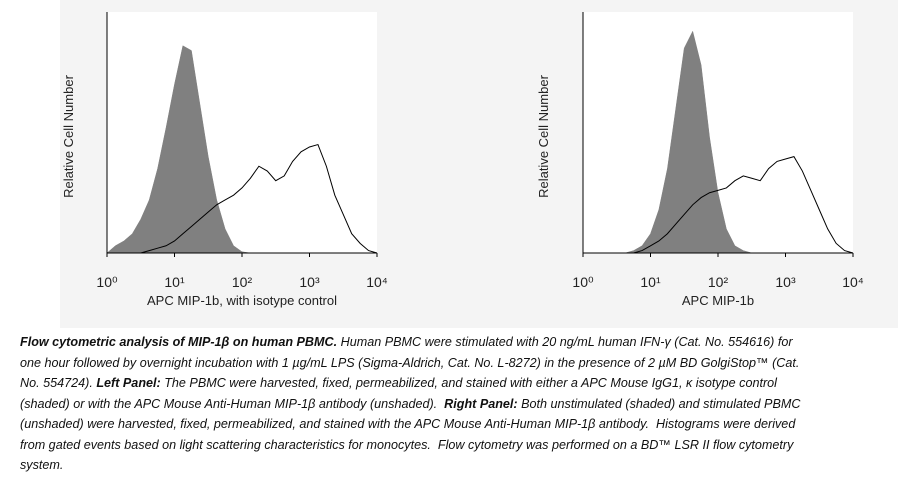 The height and width of the screenshot is (480, 913). What do you see at coordinates (718, 300) in the screenshot?
I see `x-axis-label: APC MIP-1b` at bounding box center [718, 300].